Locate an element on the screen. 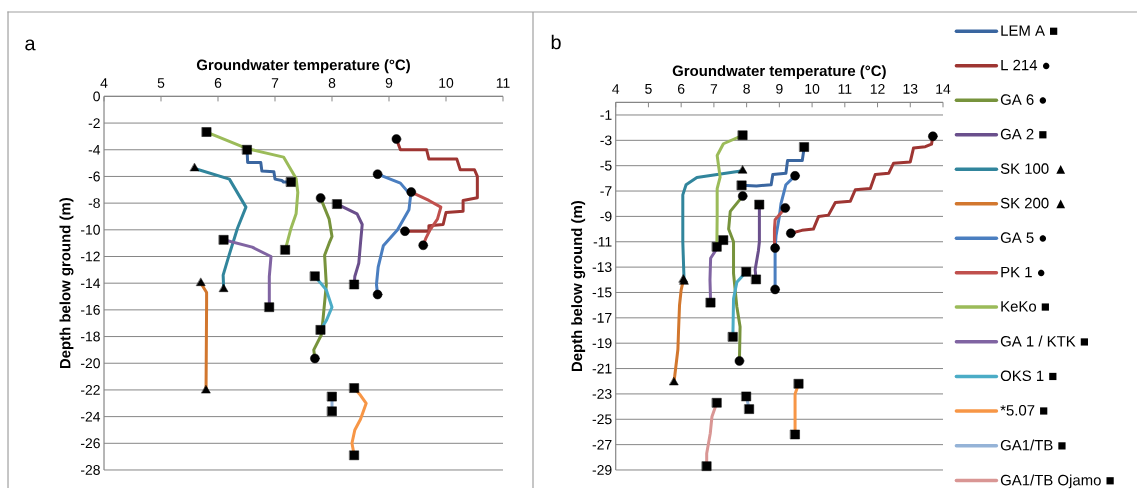  legend-label: GA 2 ■ is located at coordinates (1023, 134).